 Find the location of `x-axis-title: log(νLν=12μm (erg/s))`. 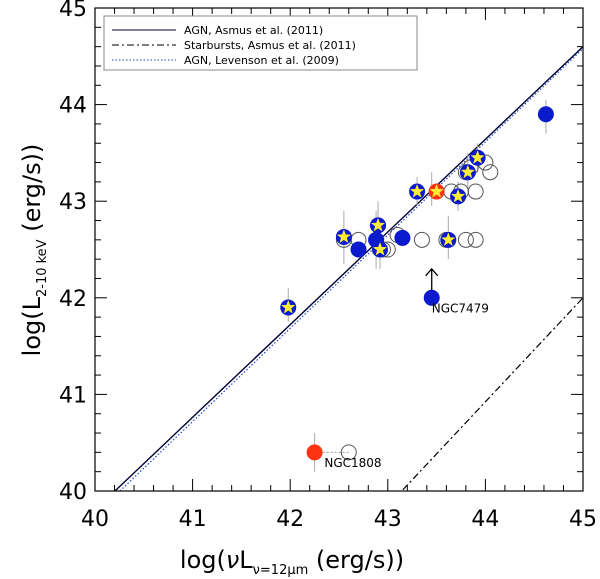

x-axis-title: log(νLν=12μm (erg/s)) is located at coordinates (292, 562).